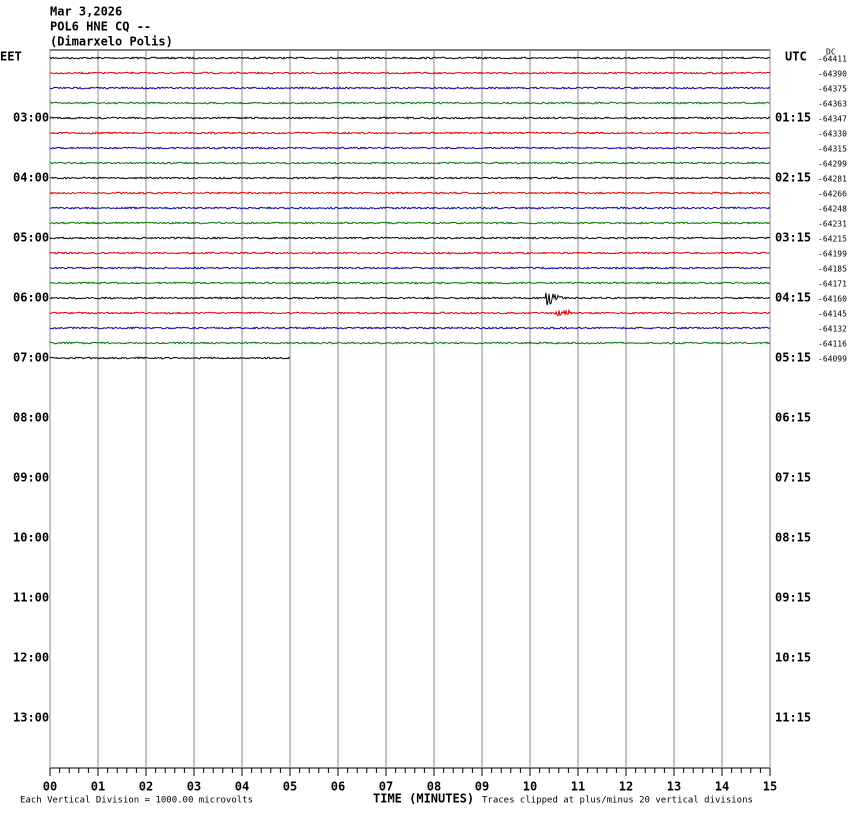 This screenshot has height=814, width=850. What do you see at coordinates (242, 787) in the screenshot?
I see `x-tick-label: 04` at bounding box center [242, 787].